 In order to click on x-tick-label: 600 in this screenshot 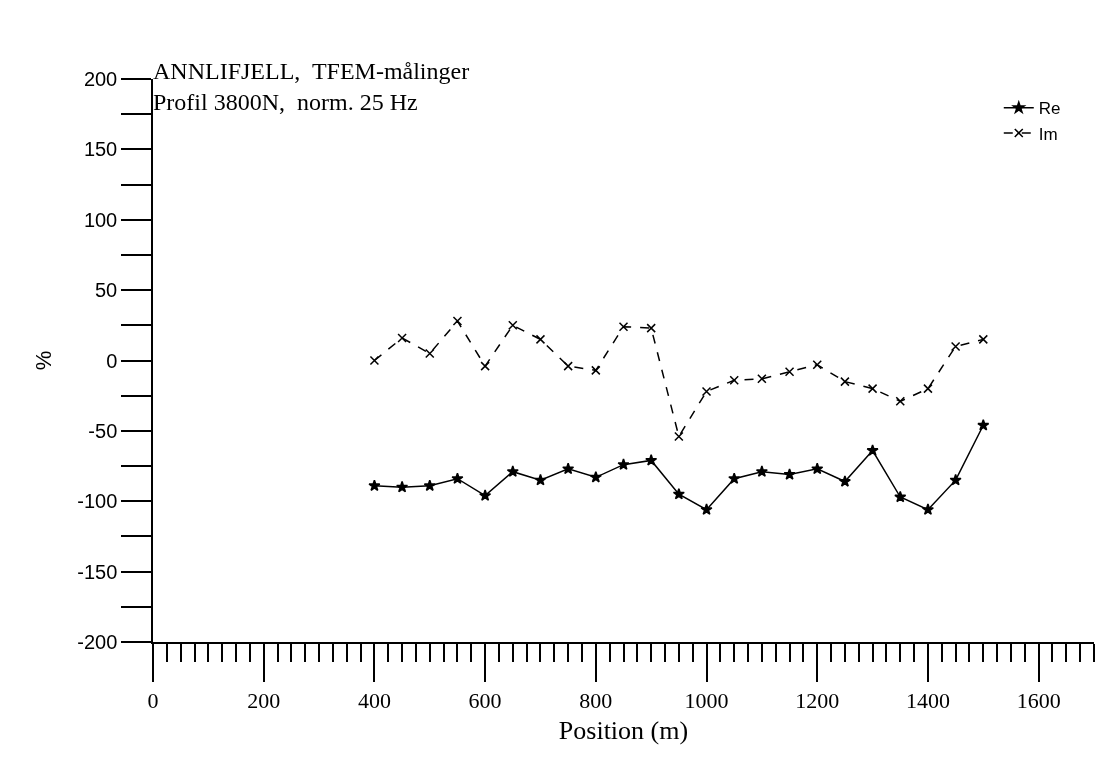, I will do `click(485, 701)`.